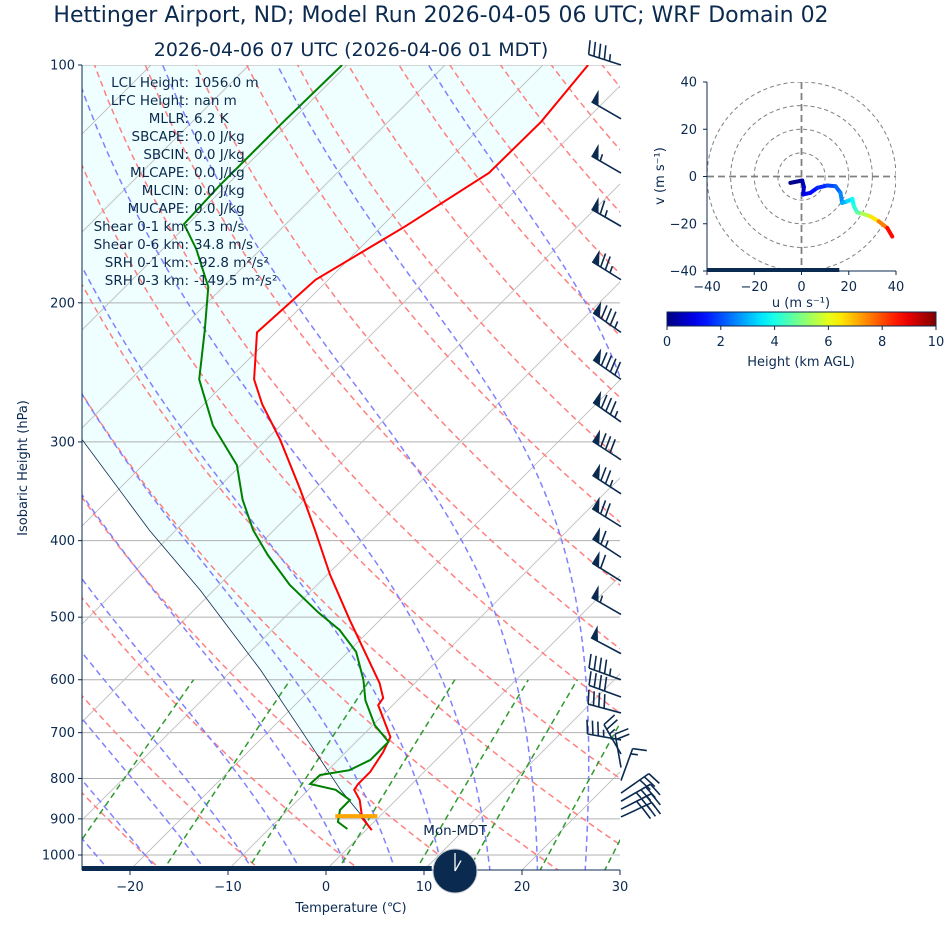  What do you see at coordinates (147, 263) in the screenshot?
I see `index-label: SRH 0-1 km:` at bounding box center [147, 263].